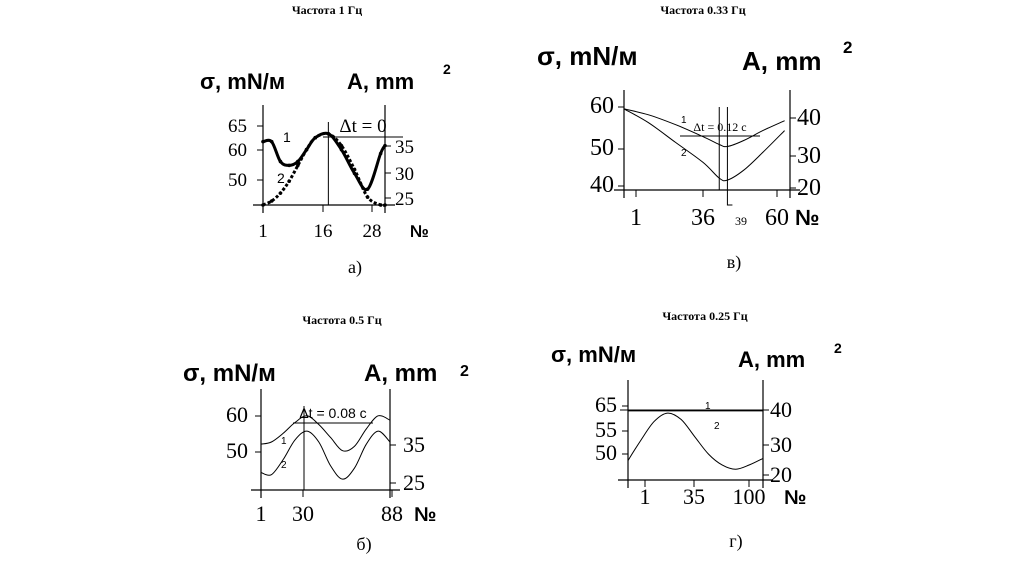 The image size is (1028, 578). I want to click on x-tick-label: 28, so click(372, 231).